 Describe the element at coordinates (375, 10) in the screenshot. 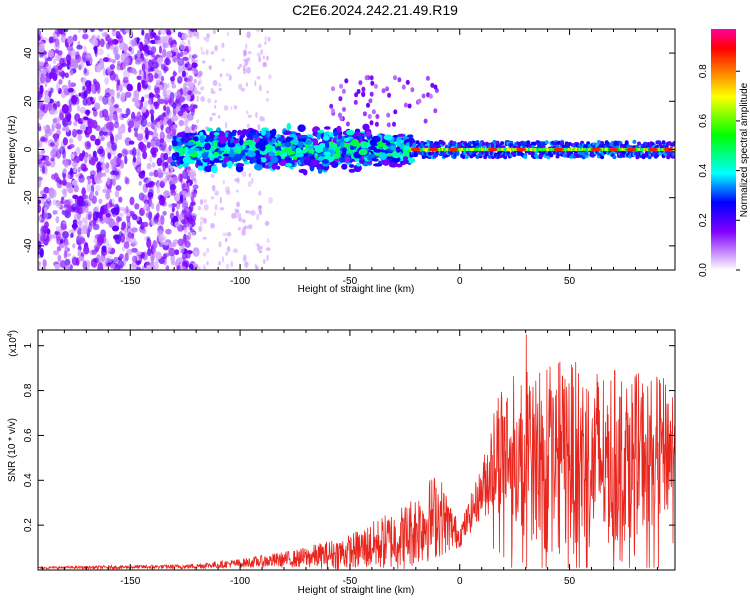

I see `chart-title: C2E6.2024.242.21.49.R19` at that location.